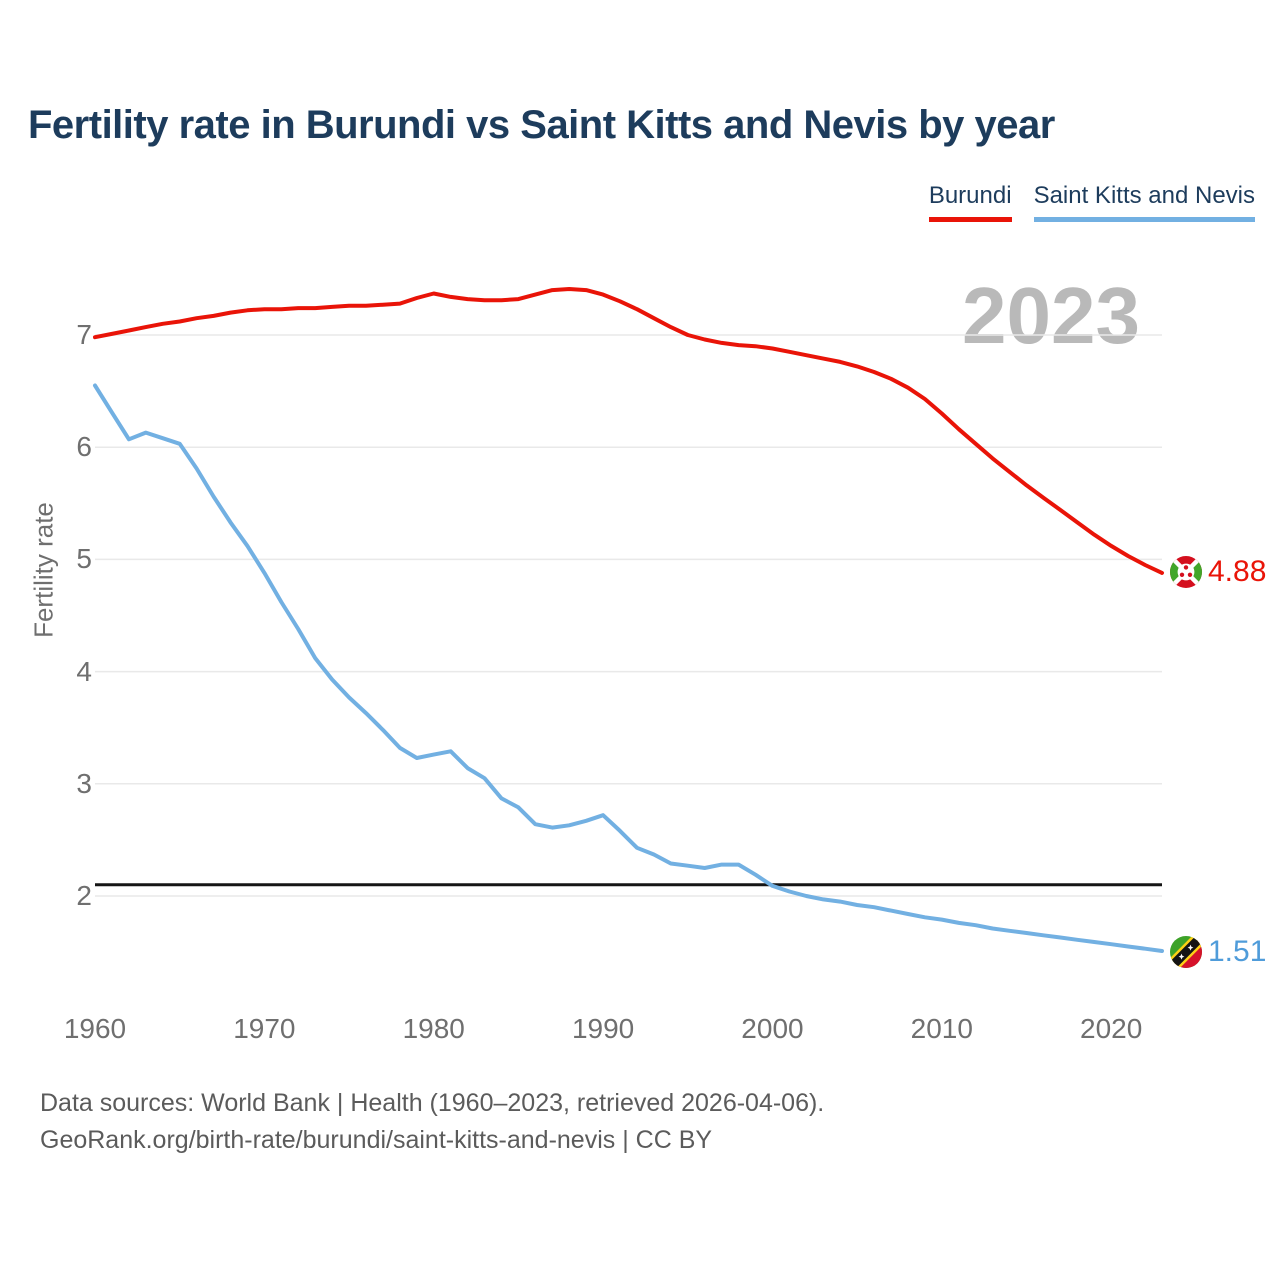  Describe the element at coordinates (772, 1028) in the screenshot. I see `x-tick-label-2000: 2000` at that location.